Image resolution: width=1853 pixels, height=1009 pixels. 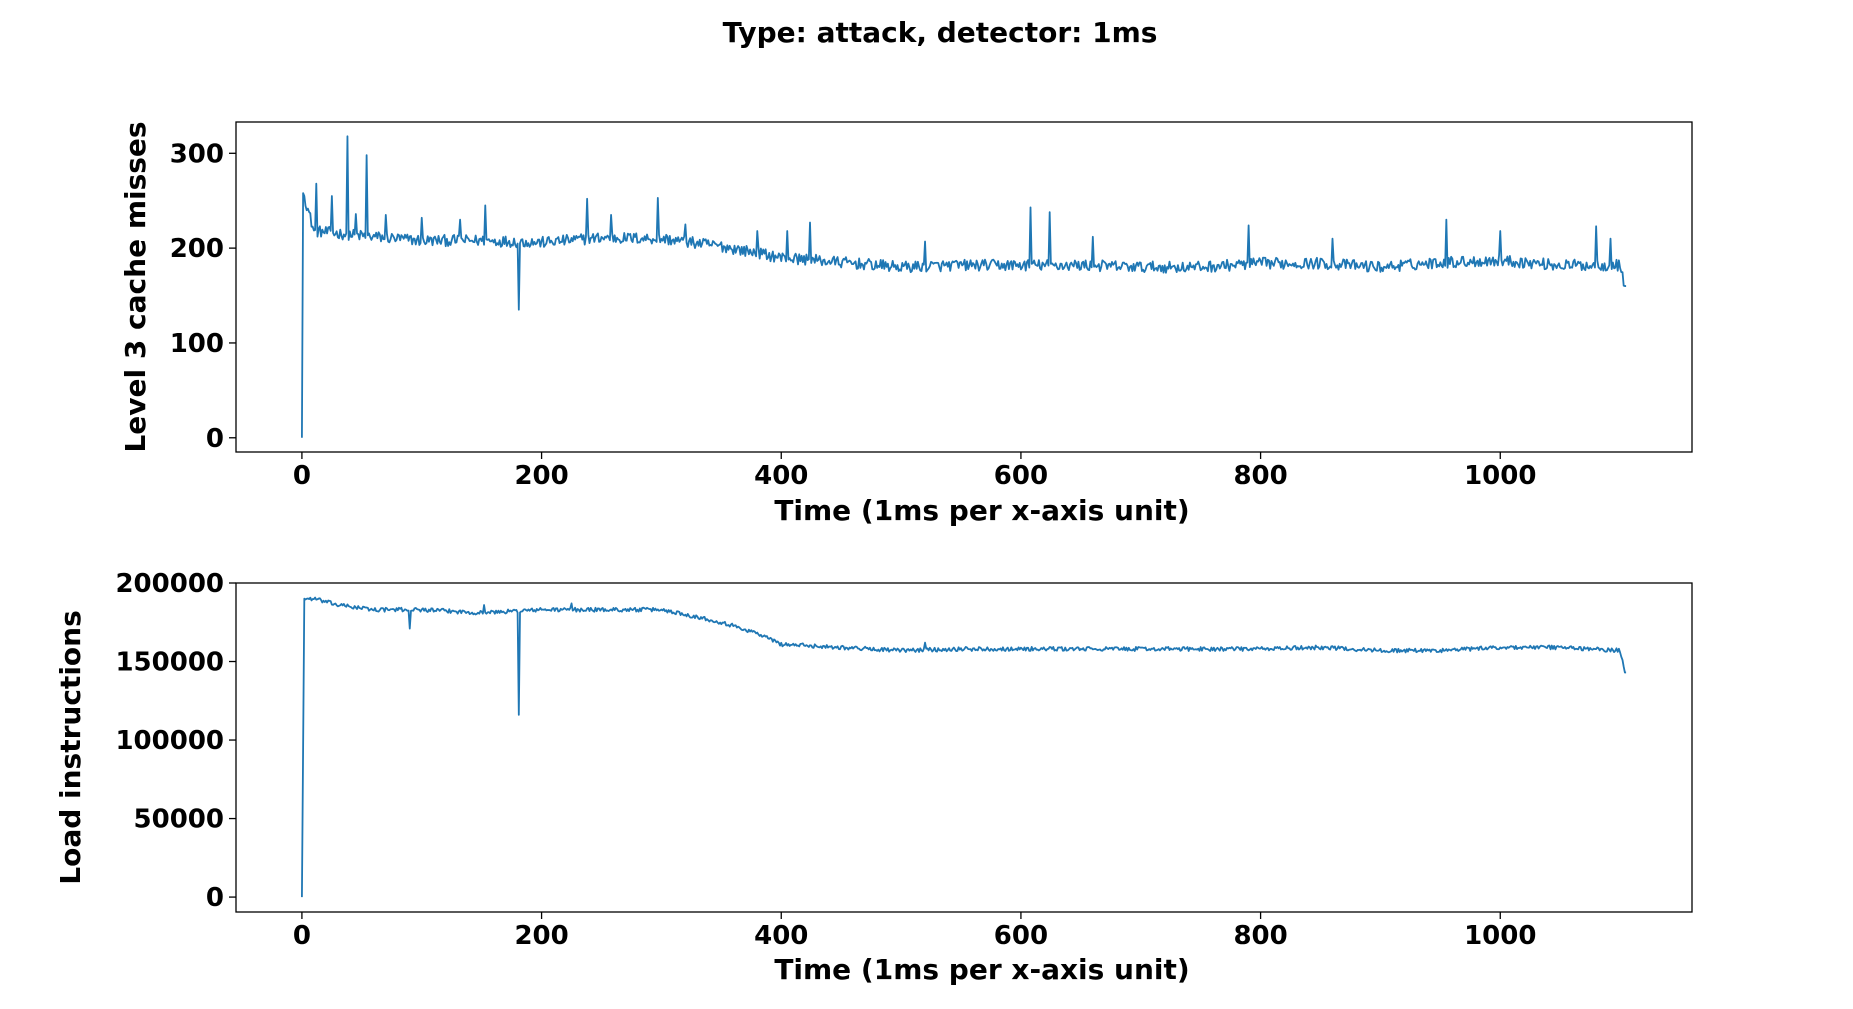 I want to click on cache-misses-x-axis-label: Time (1ms per x-axis unit), so click(x=981, y=510).